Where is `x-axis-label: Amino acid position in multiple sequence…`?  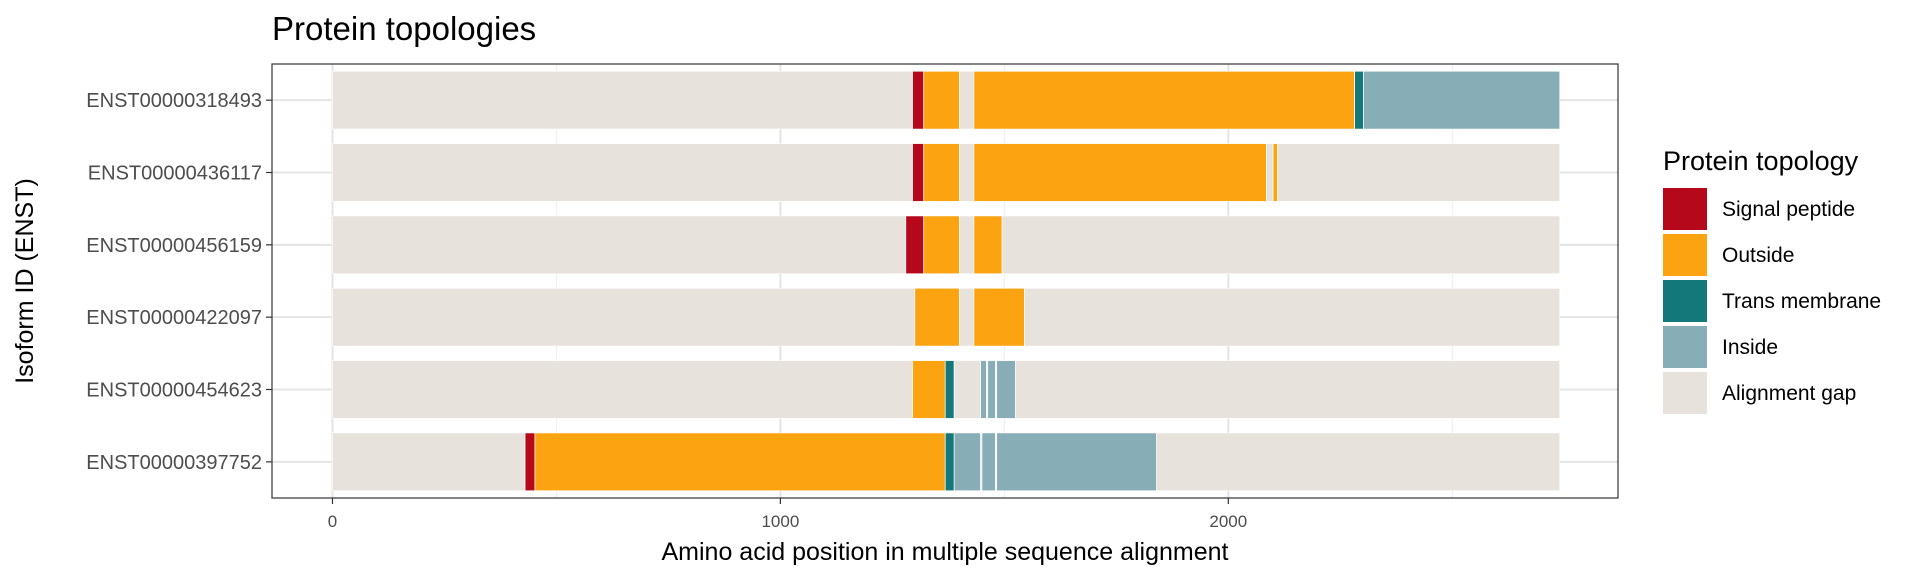
x-axis-label: Amino acid position in multiple sequence… is located at coordinates (945, 552).